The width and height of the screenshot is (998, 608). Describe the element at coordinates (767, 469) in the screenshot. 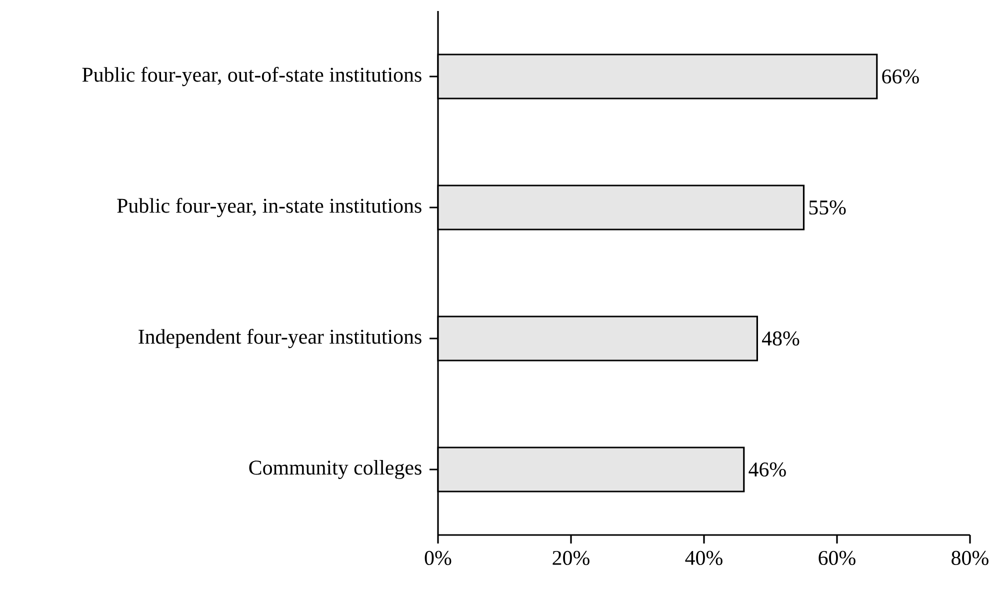

I see `data-label: 46%` at that location.